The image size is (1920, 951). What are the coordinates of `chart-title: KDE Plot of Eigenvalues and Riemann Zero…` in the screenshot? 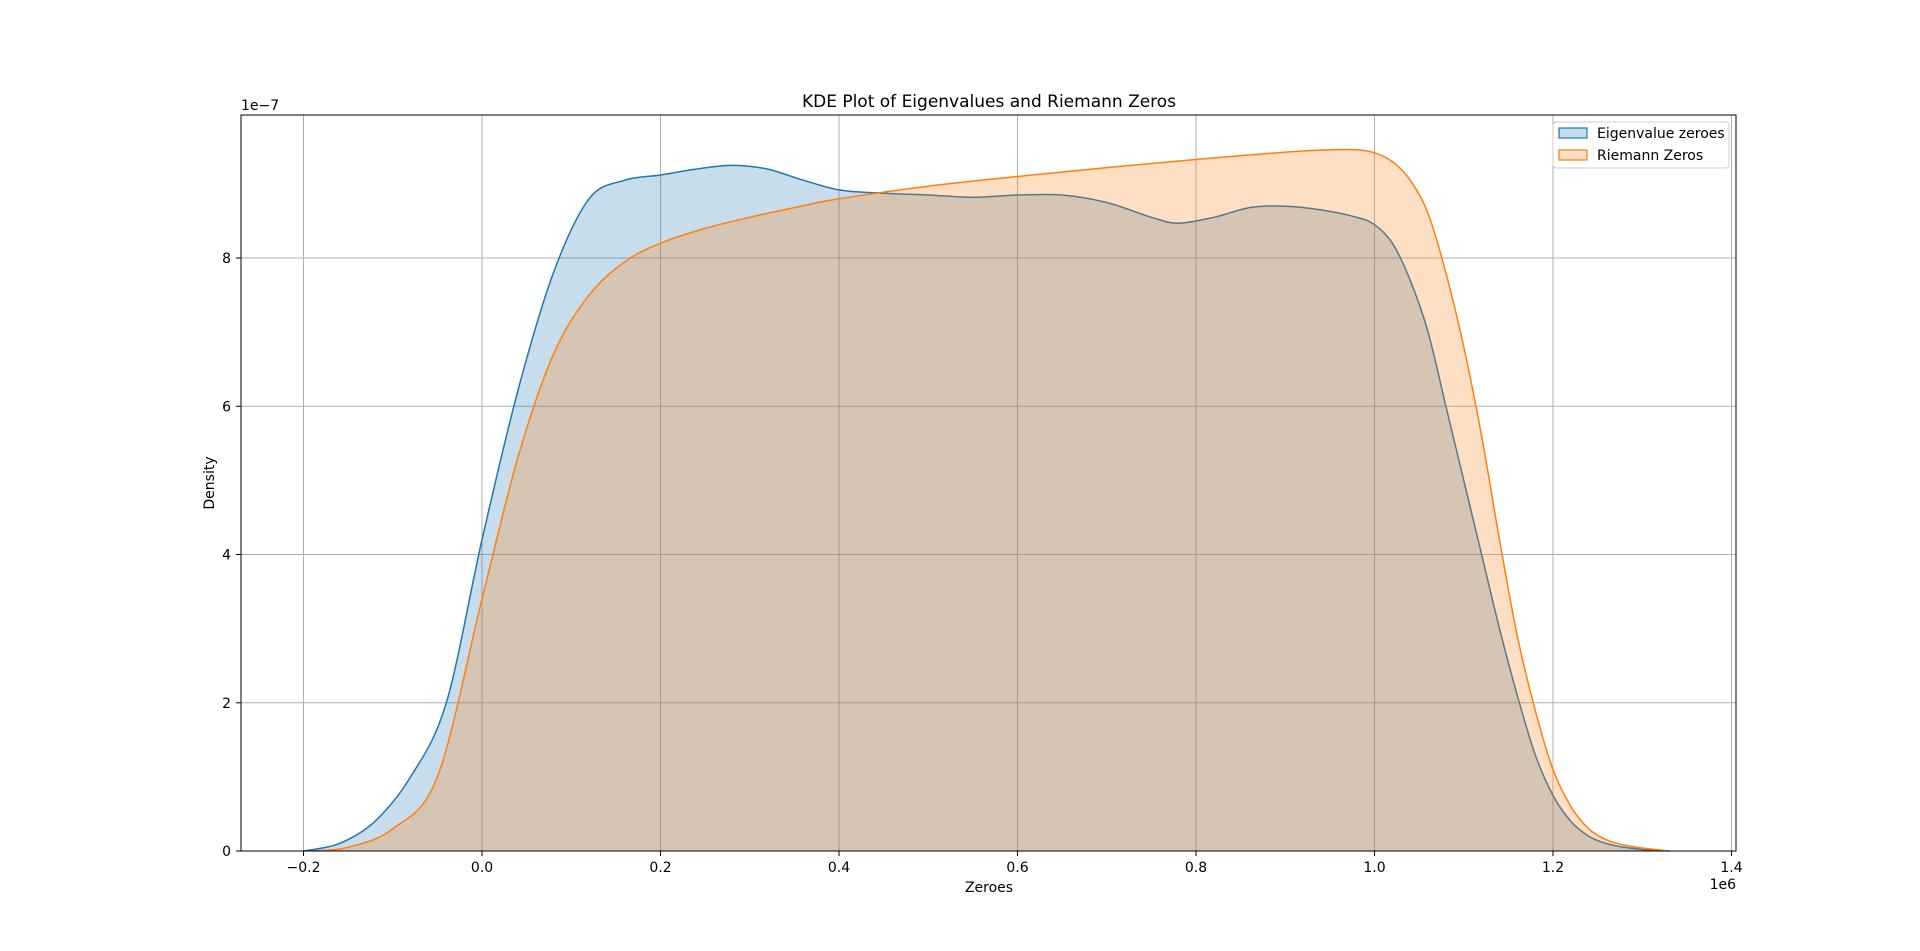 It's located at (989, 102).